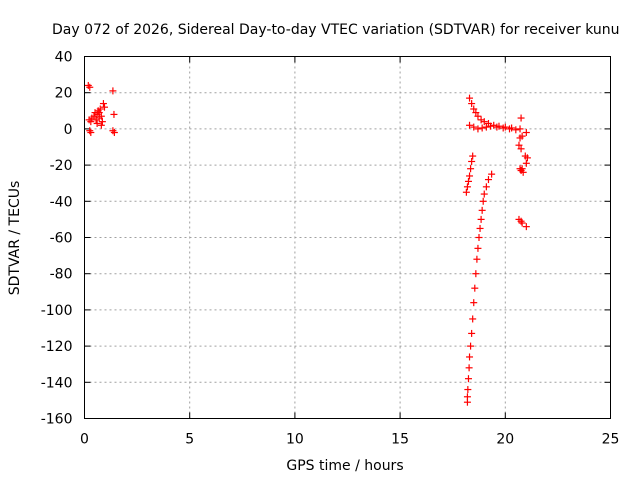  I want to click on y-tick-label: -20, so click(61, 166).